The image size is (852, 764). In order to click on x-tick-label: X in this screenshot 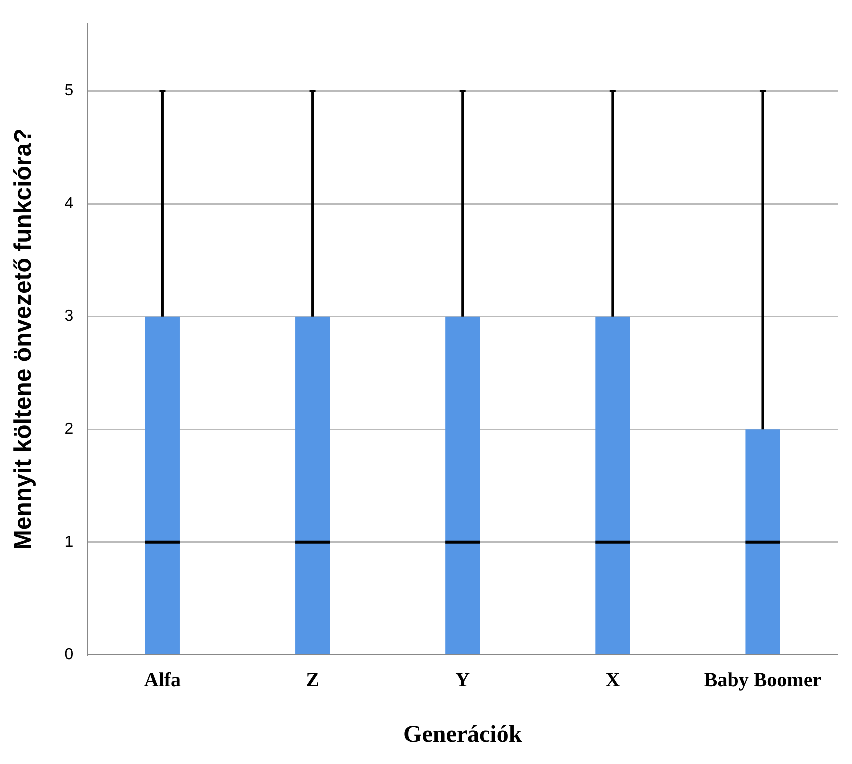, I will do `click(613, 680)`.